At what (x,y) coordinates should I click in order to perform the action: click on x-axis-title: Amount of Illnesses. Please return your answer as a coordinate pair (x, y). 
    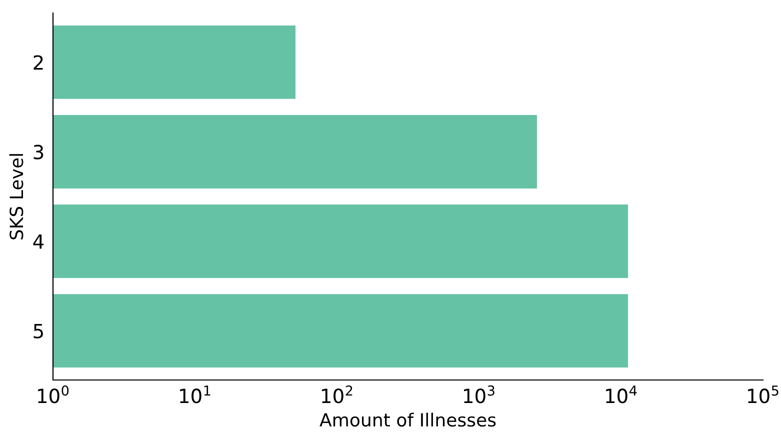
    Looking at the image, I should click on (408, 419).